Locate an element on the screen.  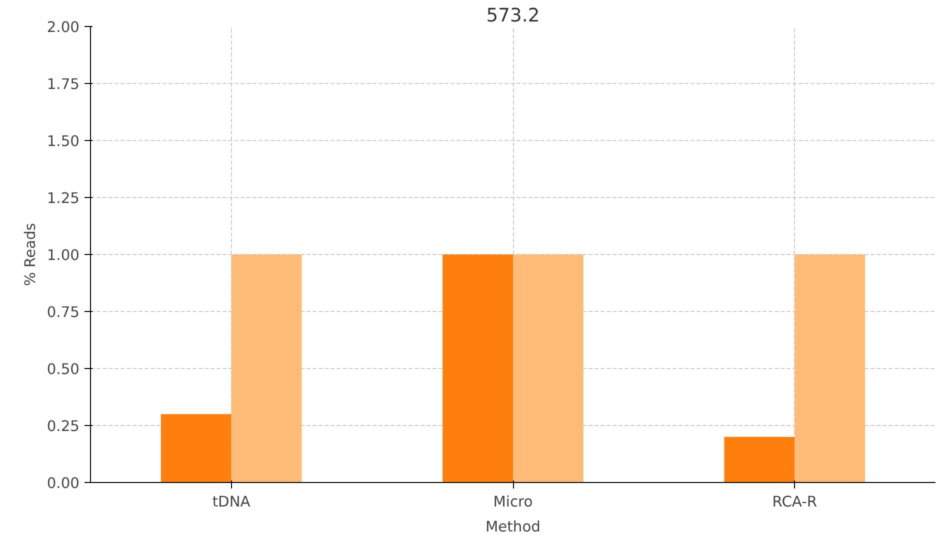
y-tick-label: 1.00 is located at coordinates (63, 255).